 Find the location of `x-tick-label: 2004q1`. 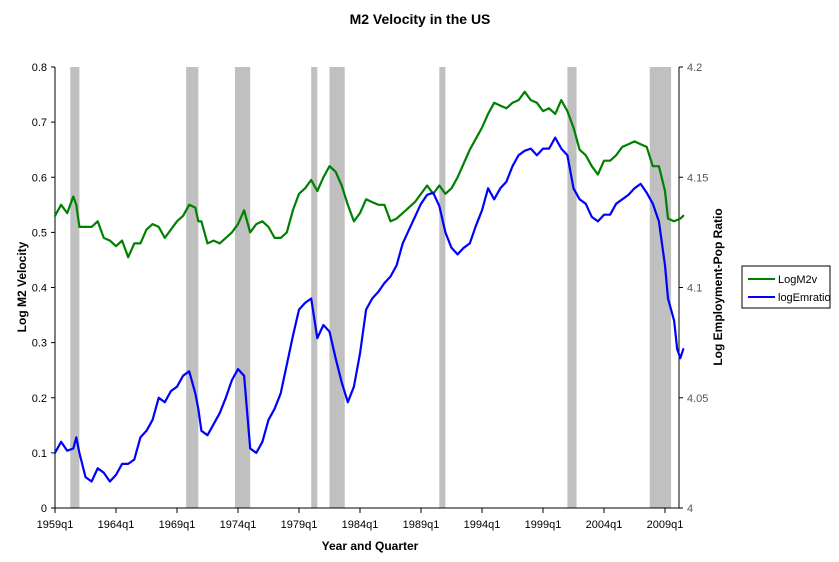

x-tick-label: 2004q1 is located at coordinates (604, 525).